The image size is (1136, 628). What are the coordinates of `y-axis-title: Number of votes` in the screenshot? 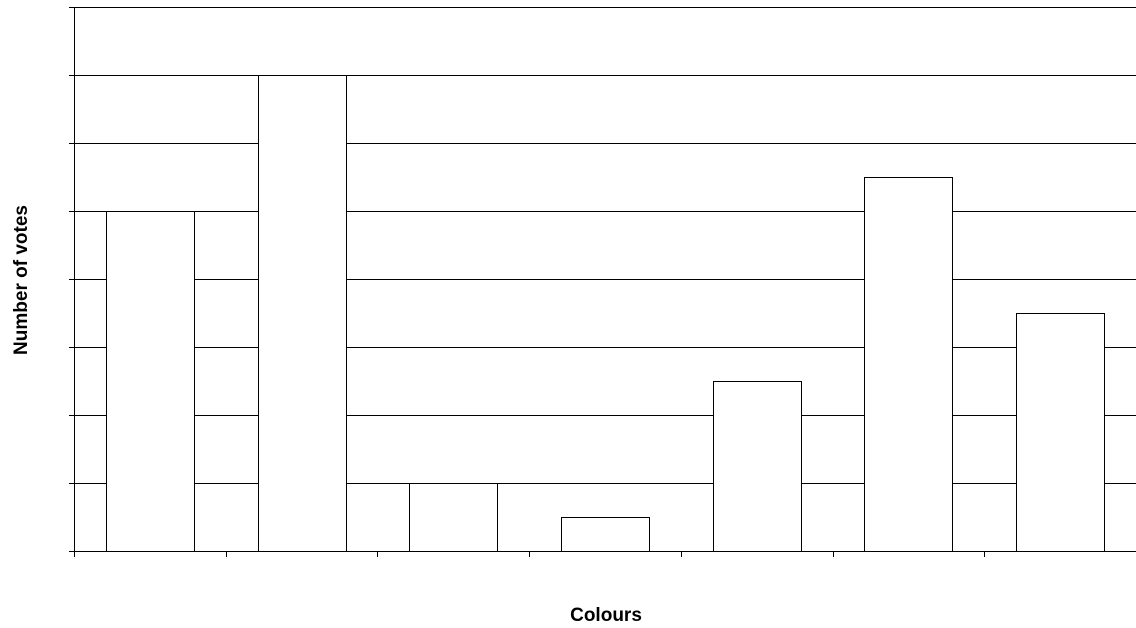 It's located at (21, 280).